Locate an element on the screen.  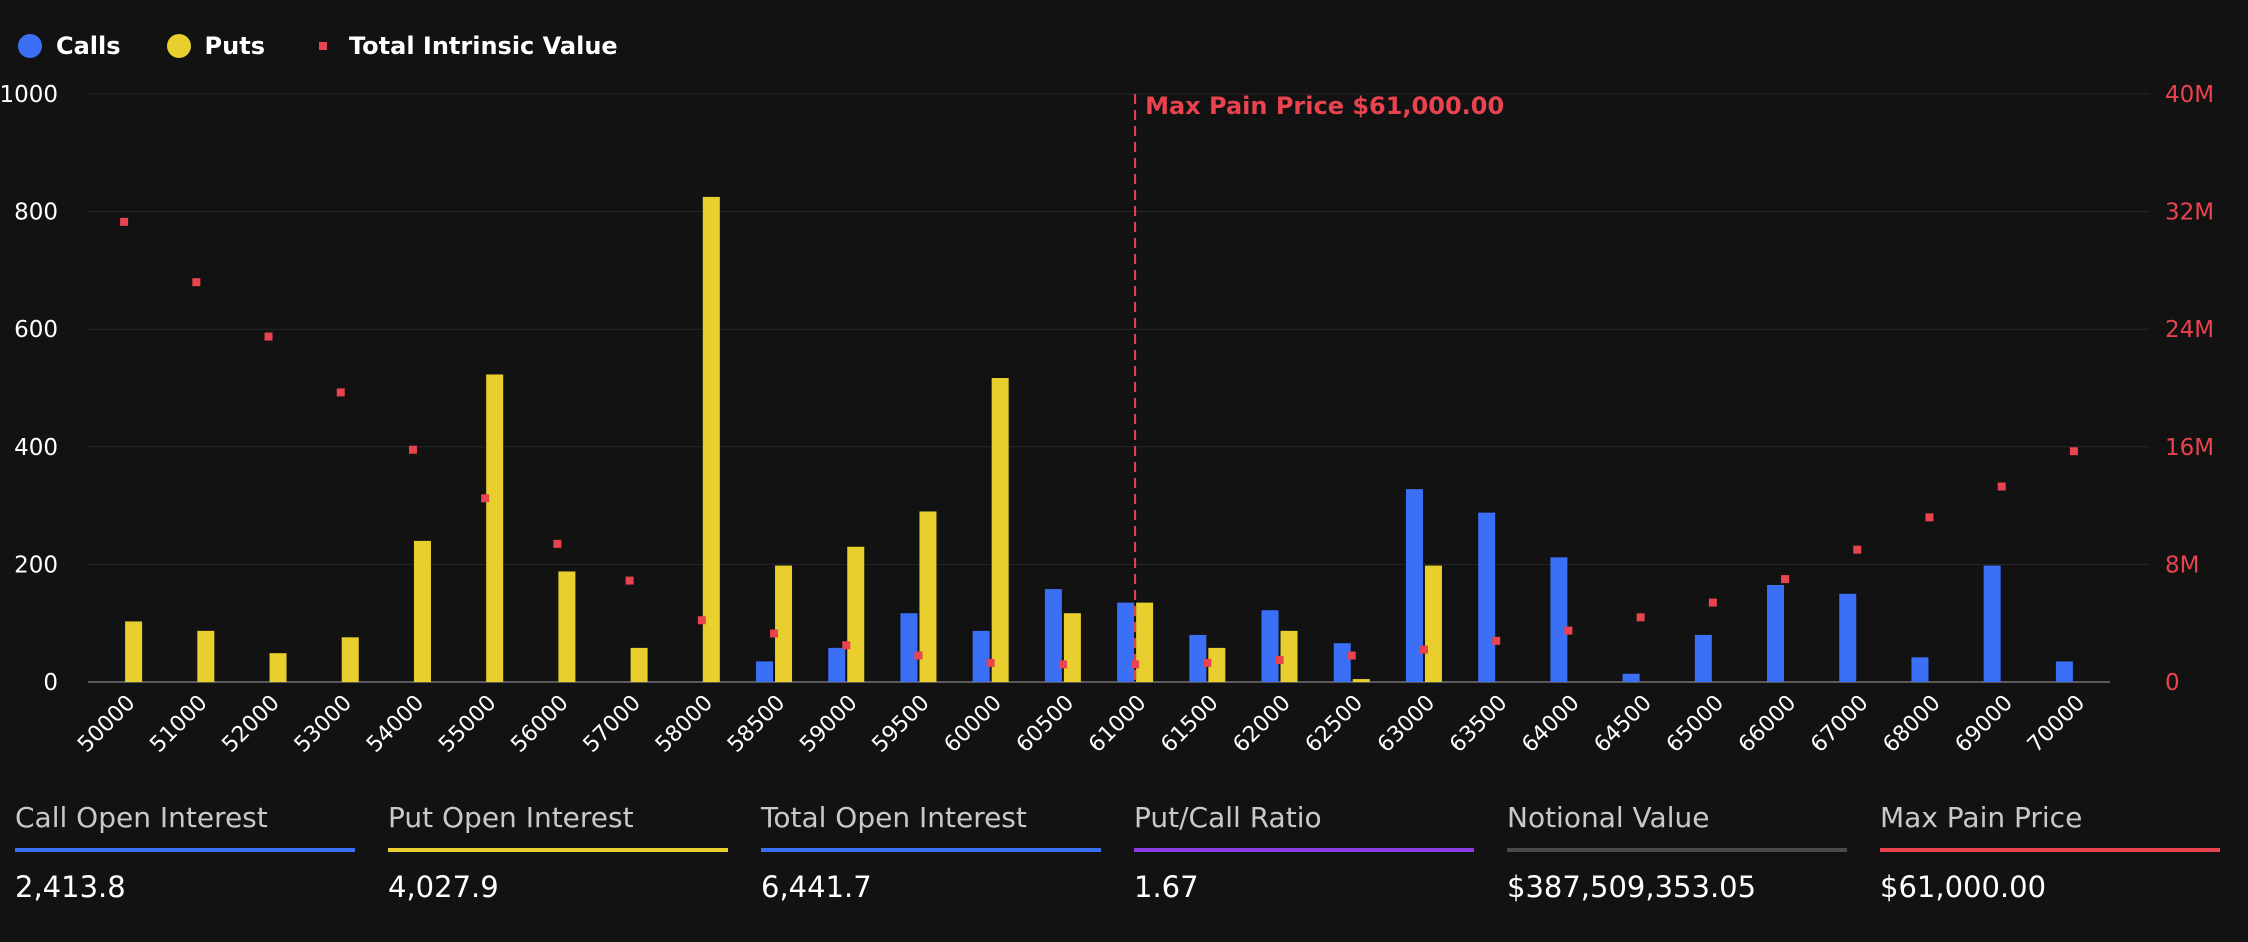
stat-notional-value: Notional Value $387,509,353.05 is located at coordinates (1677, 853).